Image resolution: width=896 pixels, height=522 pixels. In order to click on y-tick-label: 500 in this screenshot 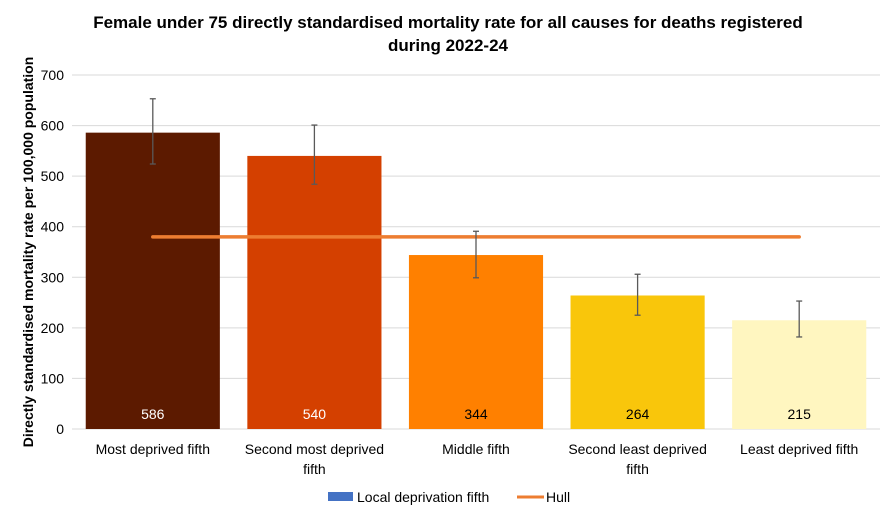, I will do `click(53, 176)`.